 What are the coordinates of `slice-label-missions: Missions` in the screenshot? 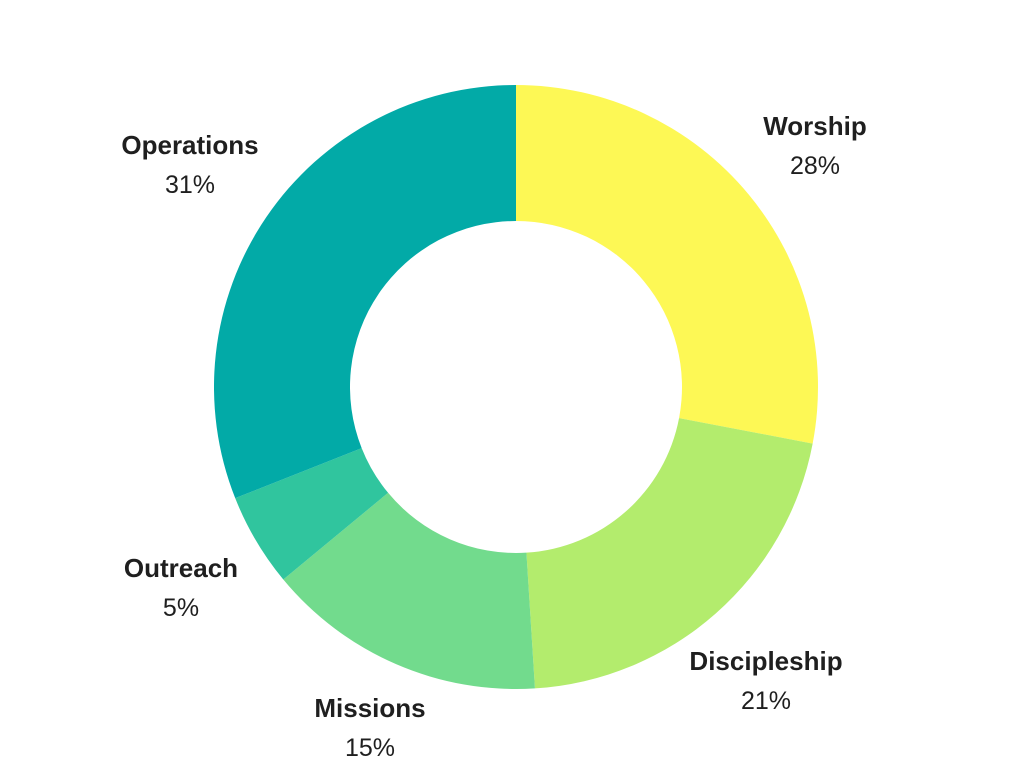 It's located at (369, 708).